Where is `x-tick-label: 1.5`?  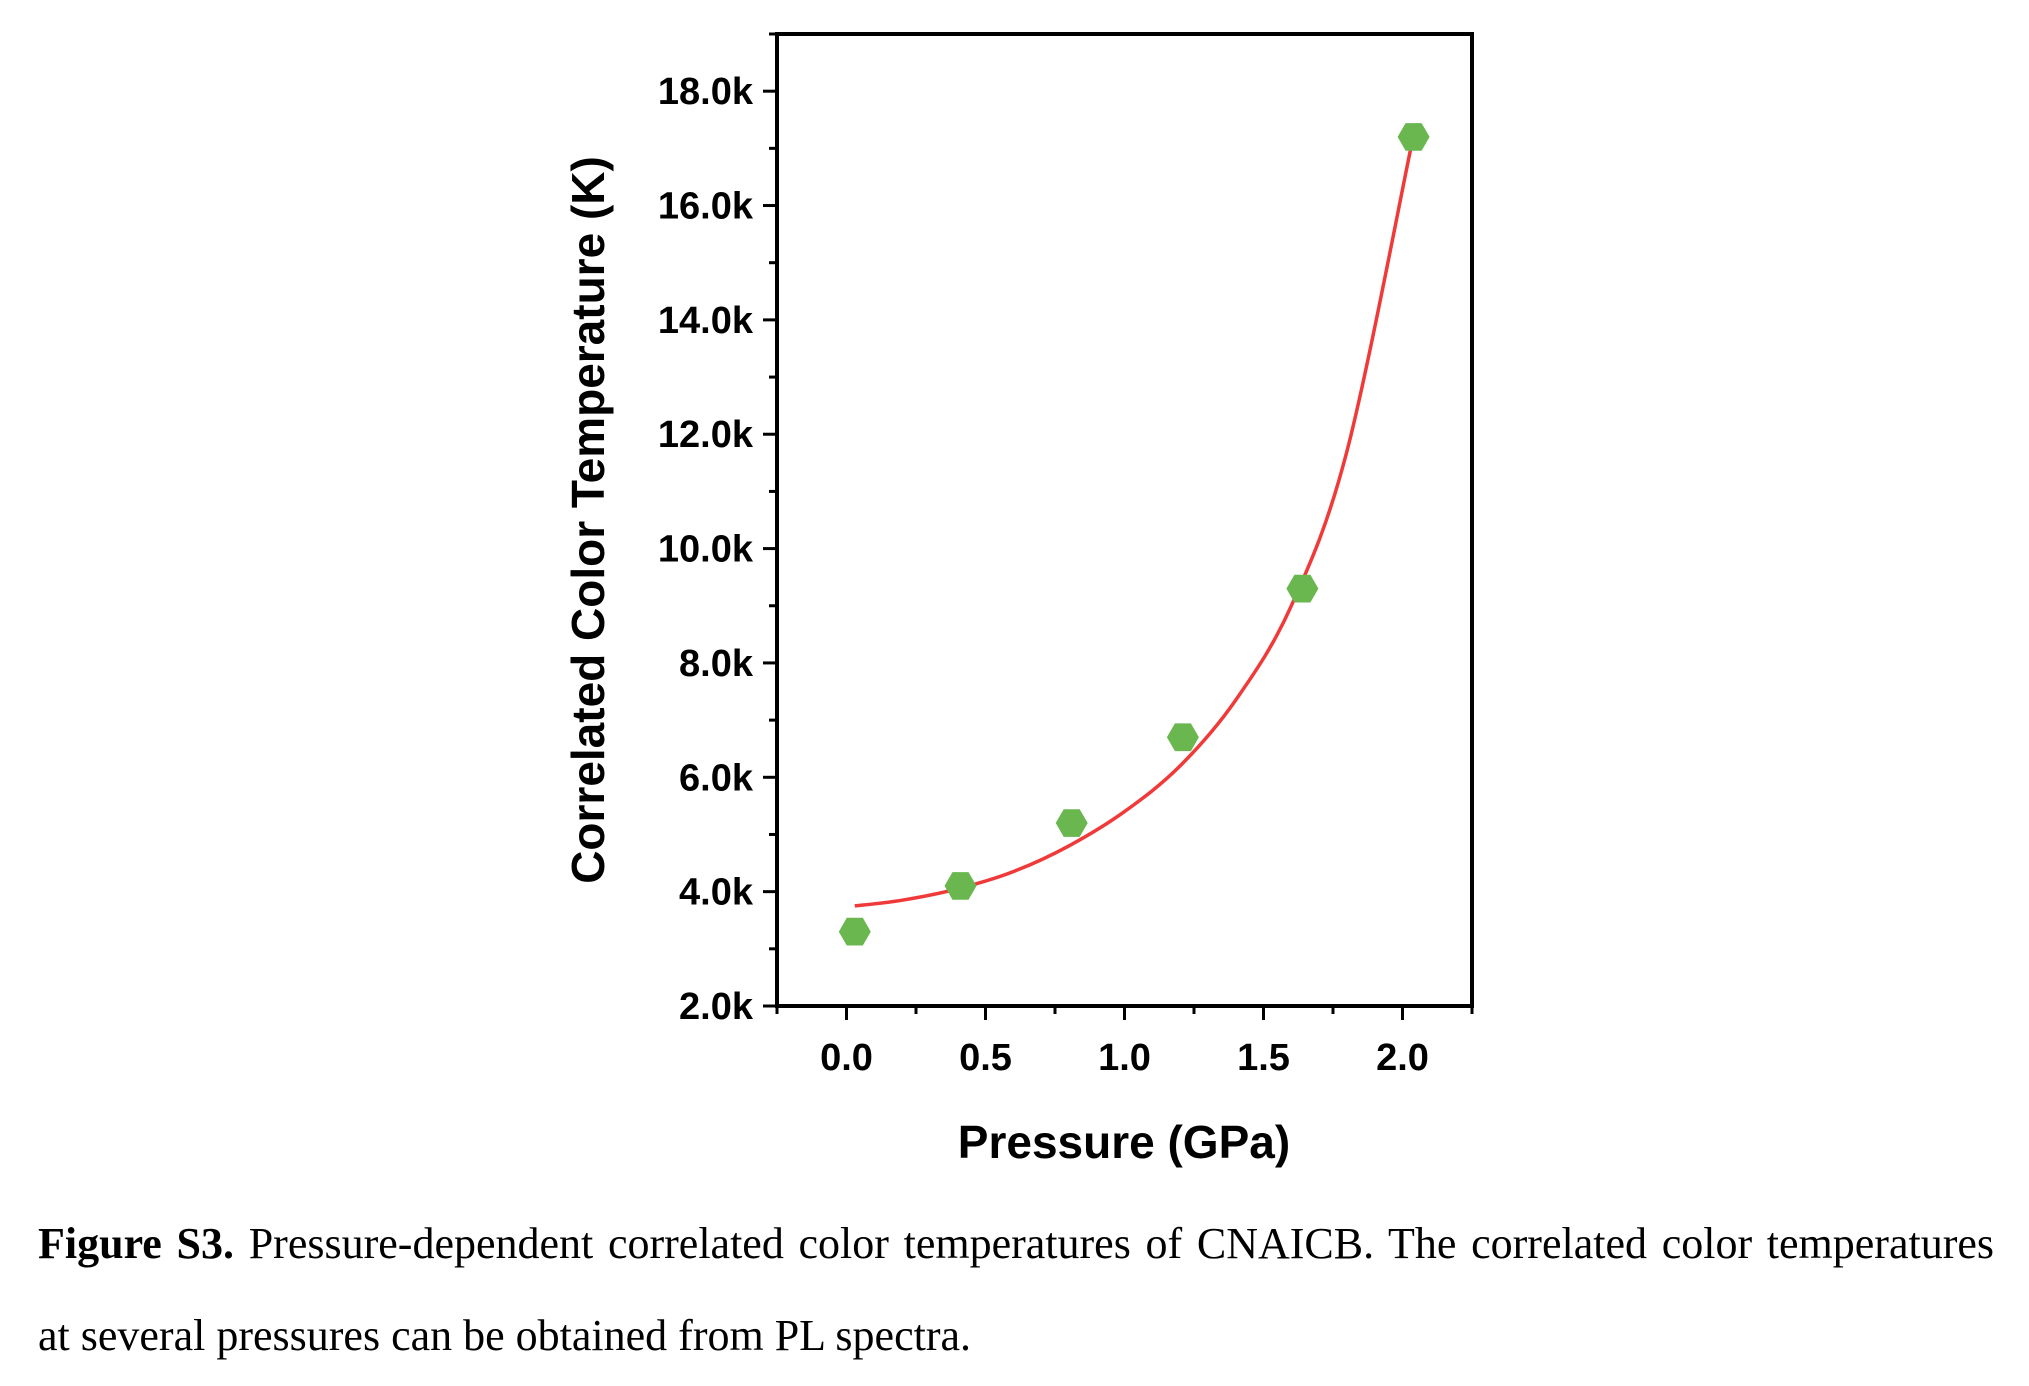 x-tick-label: 1.5 is located at coordinates (1263, 1058).